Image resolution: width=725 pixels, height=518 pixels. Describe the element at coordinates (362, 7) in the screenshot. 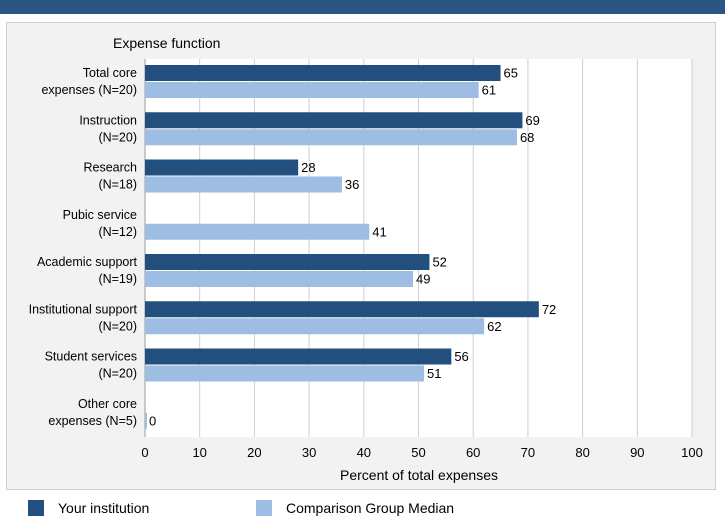

I see `header-rule` at that location.